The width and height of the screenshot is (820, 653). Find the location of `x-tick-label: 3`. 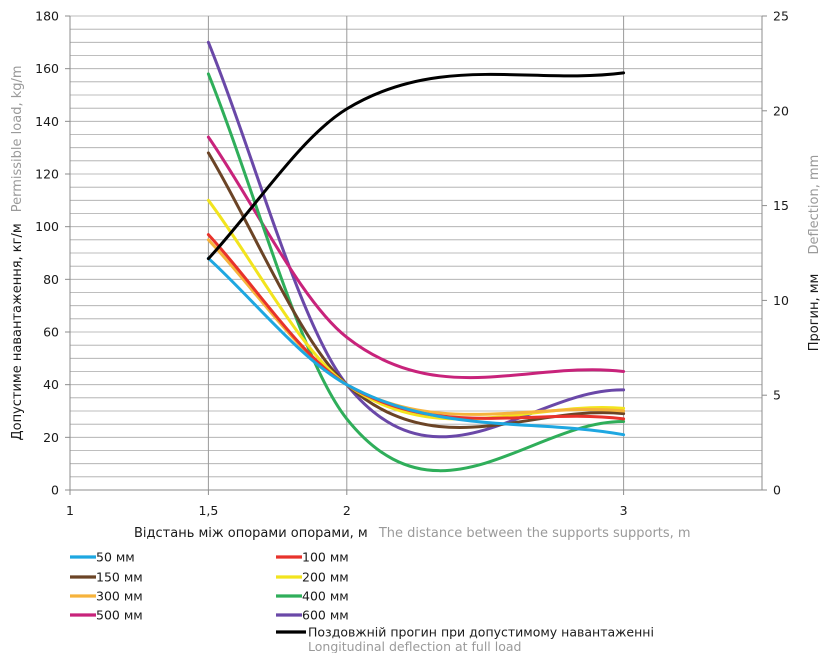

x-tick-label: 3 is located at coordinates (624, 510).